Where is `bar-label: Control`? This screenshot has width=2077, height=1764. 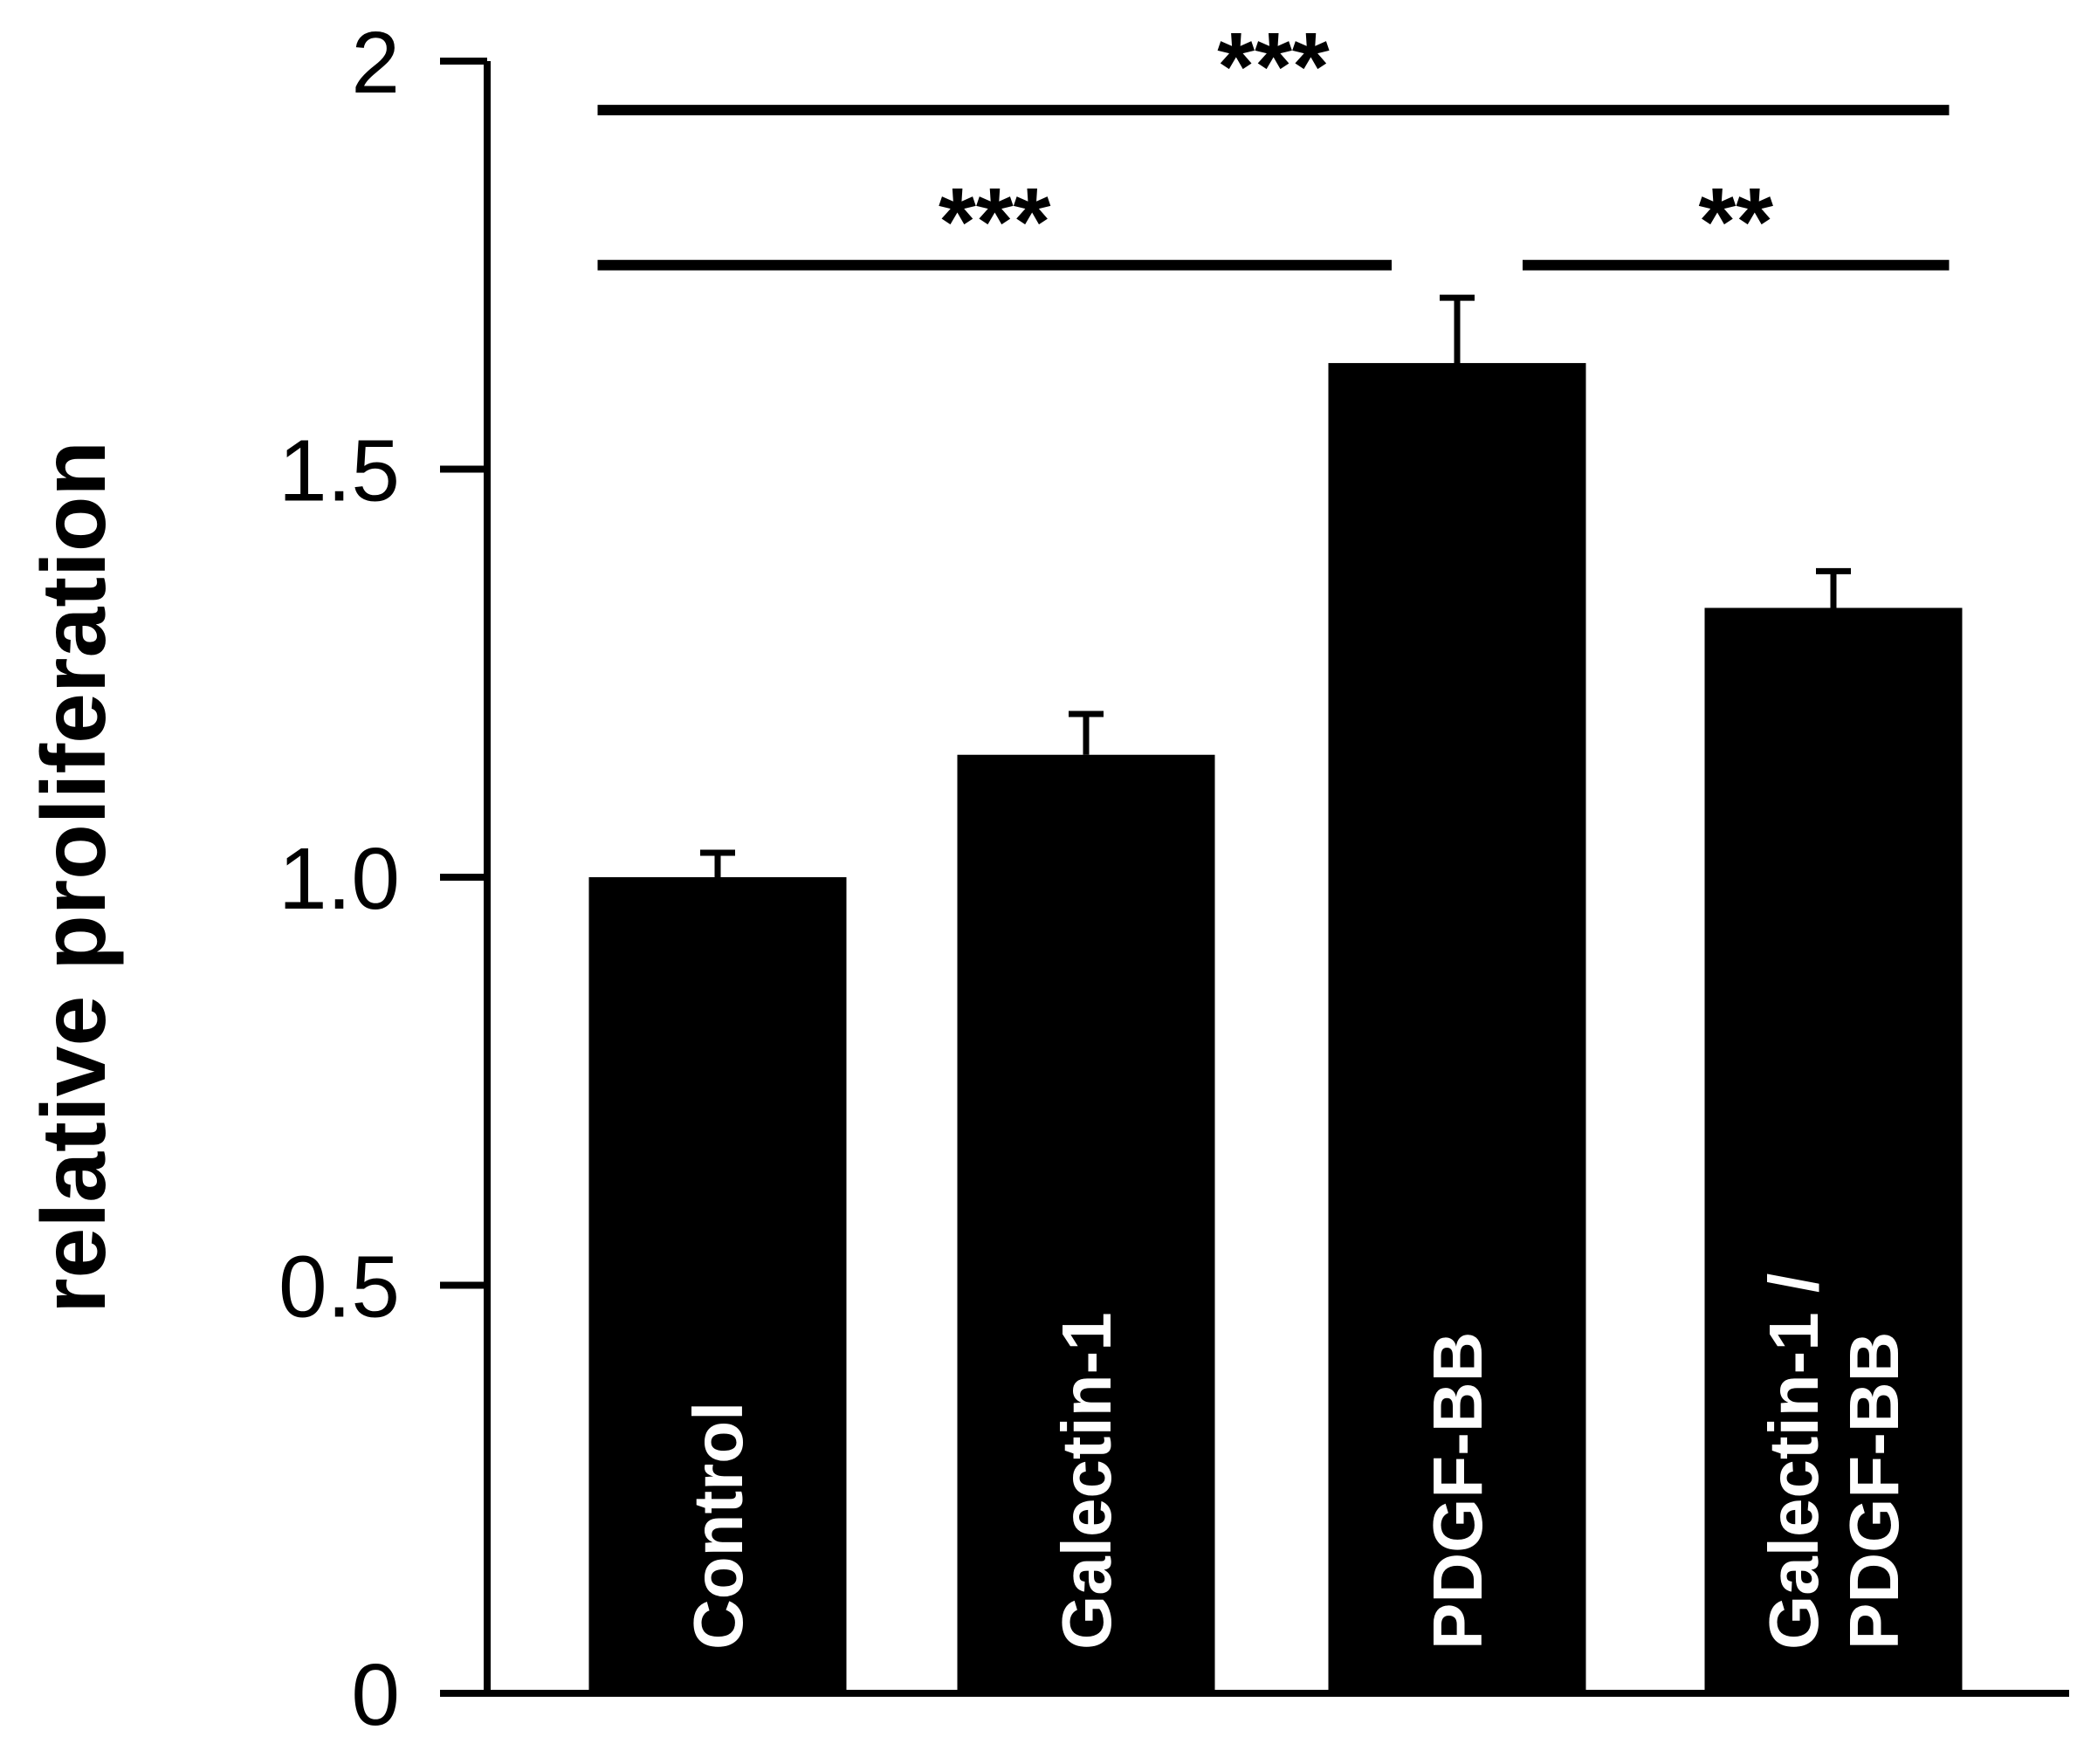 bar-label: Control is located at coordinates (718, 1526).